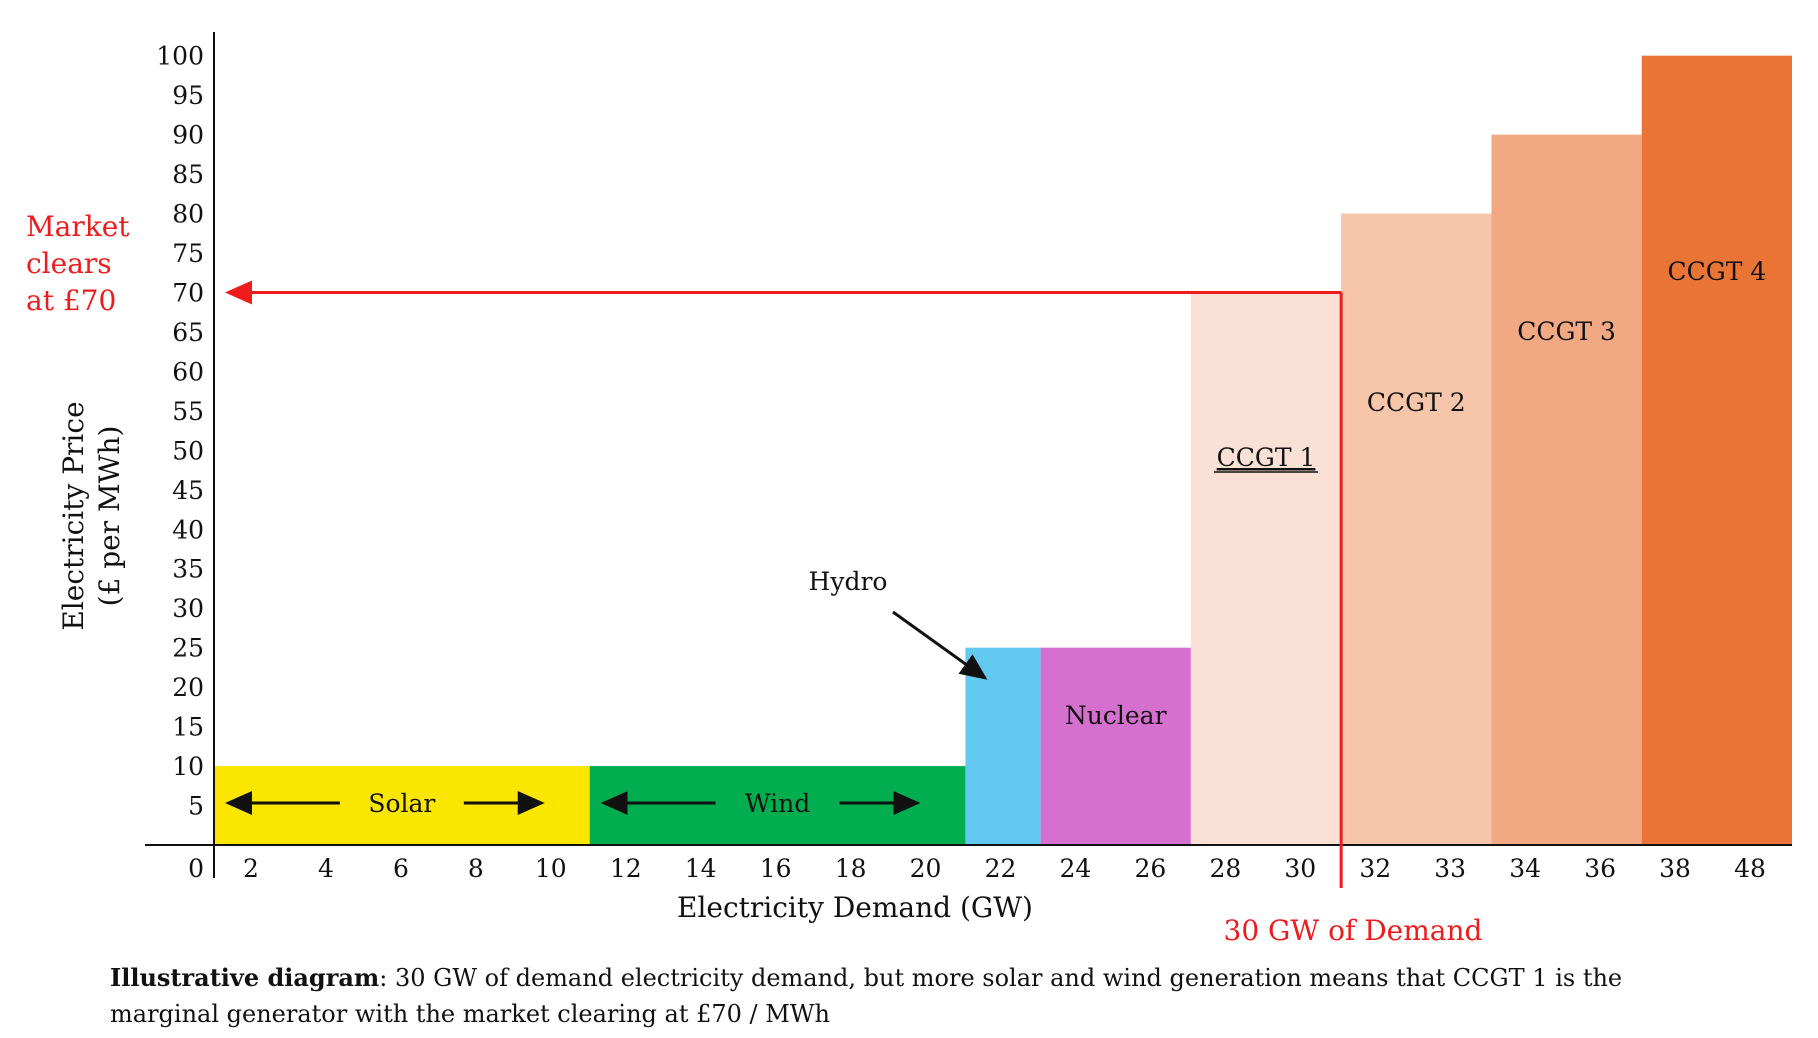 The width and height of the screenshot is (1818, 1038). What do you see at coordinates (476, 868) in the screenshot?
I see `x-tick-label: 8` at bounding box center [476, 868].